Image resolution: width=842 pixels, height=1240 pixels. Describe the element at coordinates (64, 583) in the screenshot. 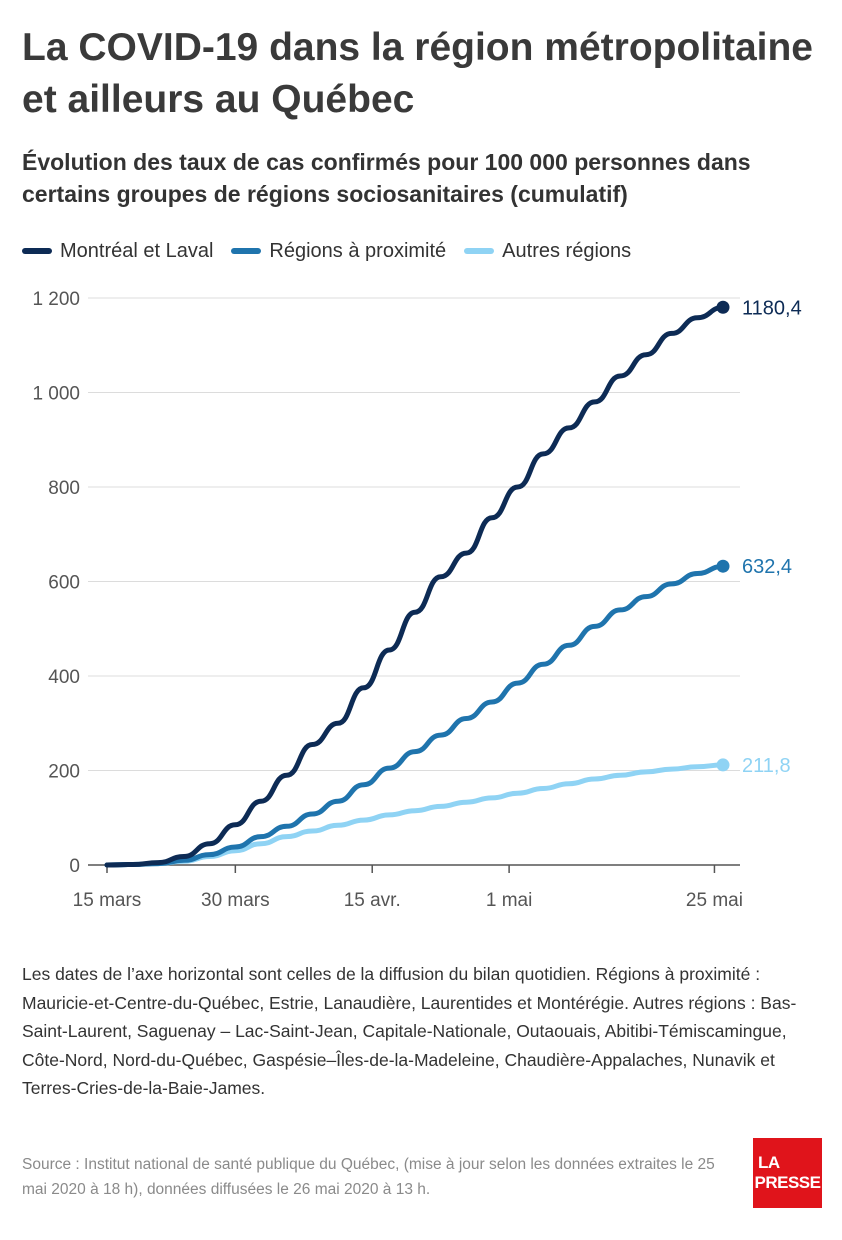

I see `y-tick-label: 600` at that location.